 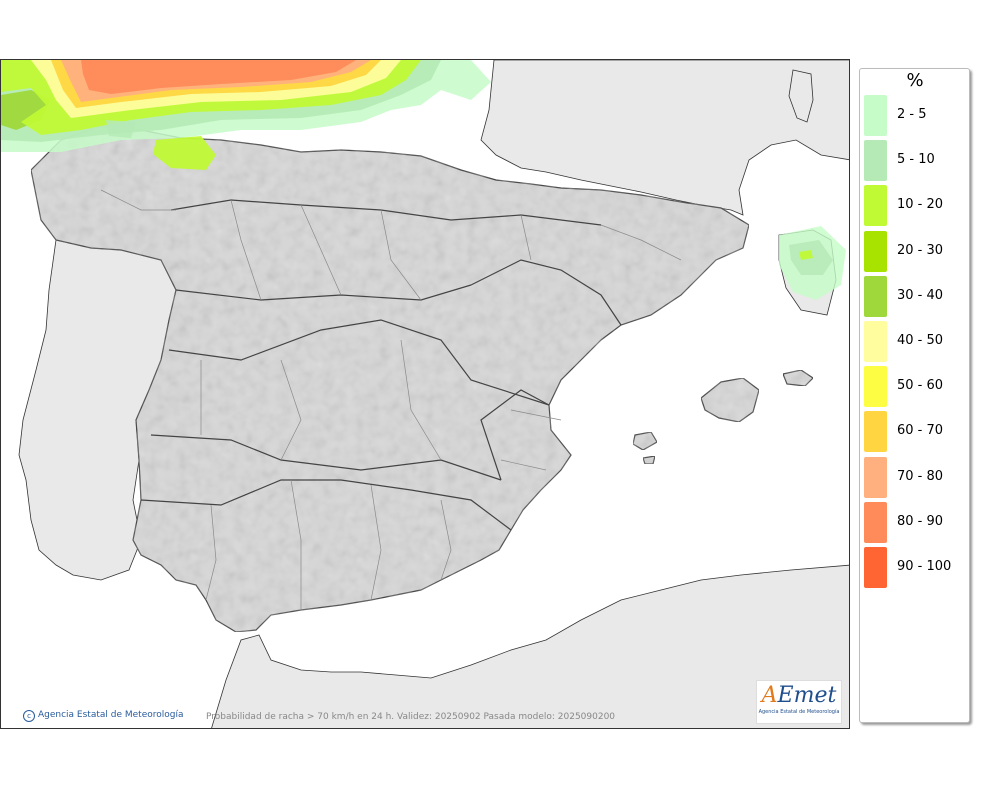 I want to click on legend-label: 20 - 30, so click(x=920, y=250).